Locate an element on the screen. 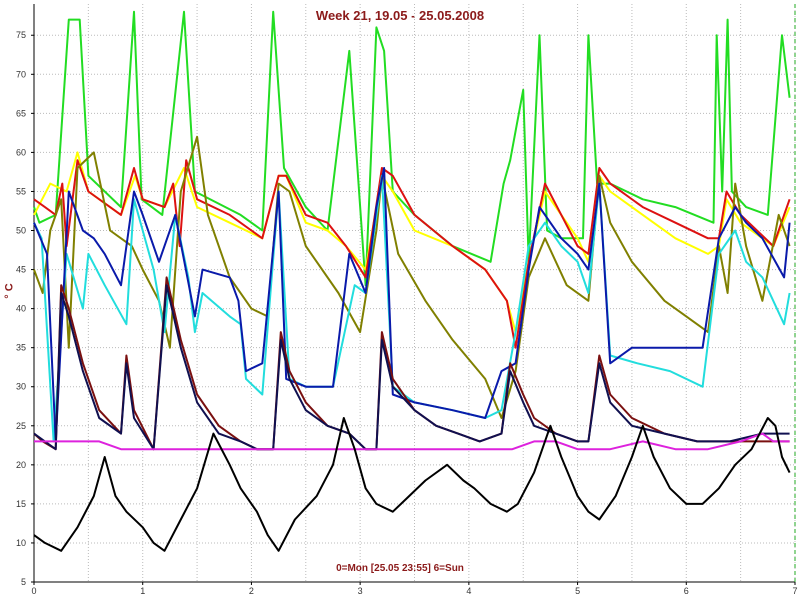 Image resolution: width=800 pixels, height=600 pixels. y-tick-label: 50 is located at coordinates (21, 231).